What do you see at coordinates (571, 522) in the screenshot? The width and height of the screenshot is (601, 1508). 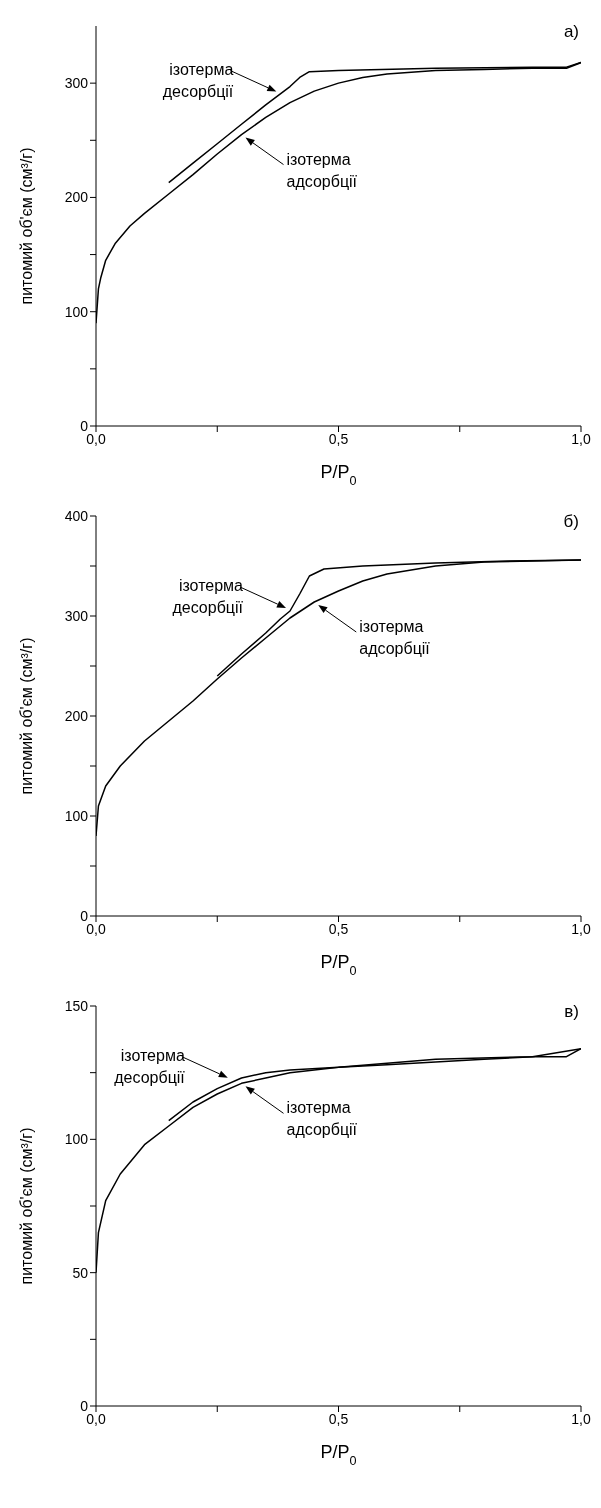 I see `chart-title: б)` at bounding box center [571, 522].